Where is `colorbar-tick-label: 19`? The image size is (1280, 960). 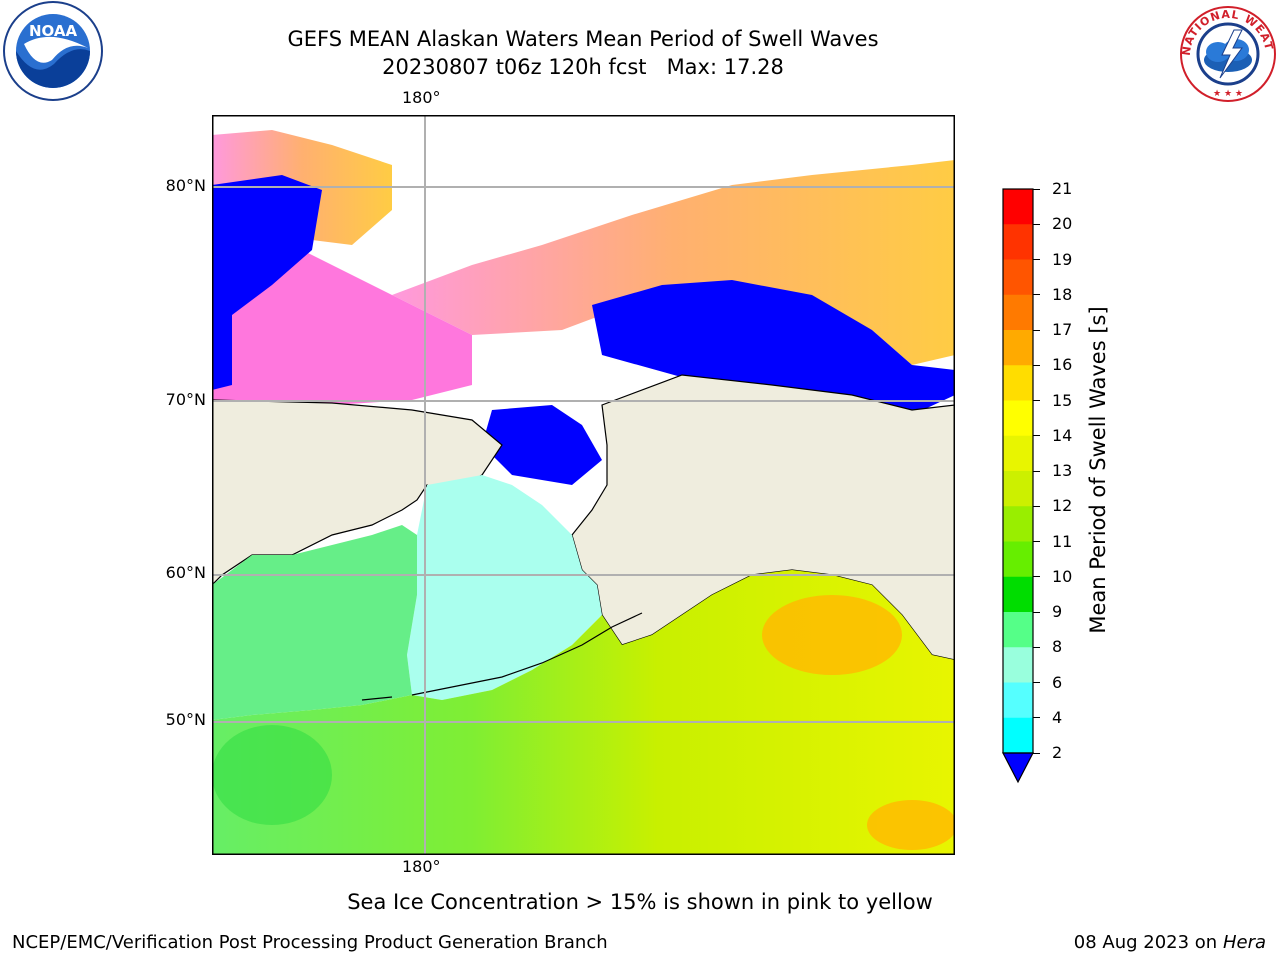 colorbar-tick-label: 19 is located at coordinates (1062, 259).